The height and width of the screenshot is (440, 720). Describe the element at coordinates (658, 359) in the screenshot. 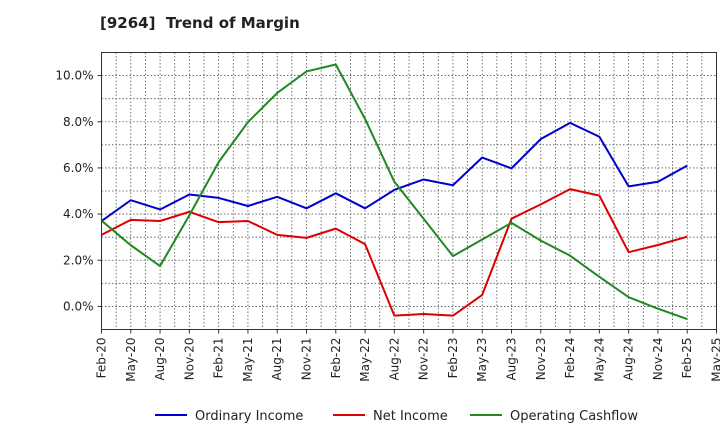

I see `x-tick-label: Nov-24` at that location.